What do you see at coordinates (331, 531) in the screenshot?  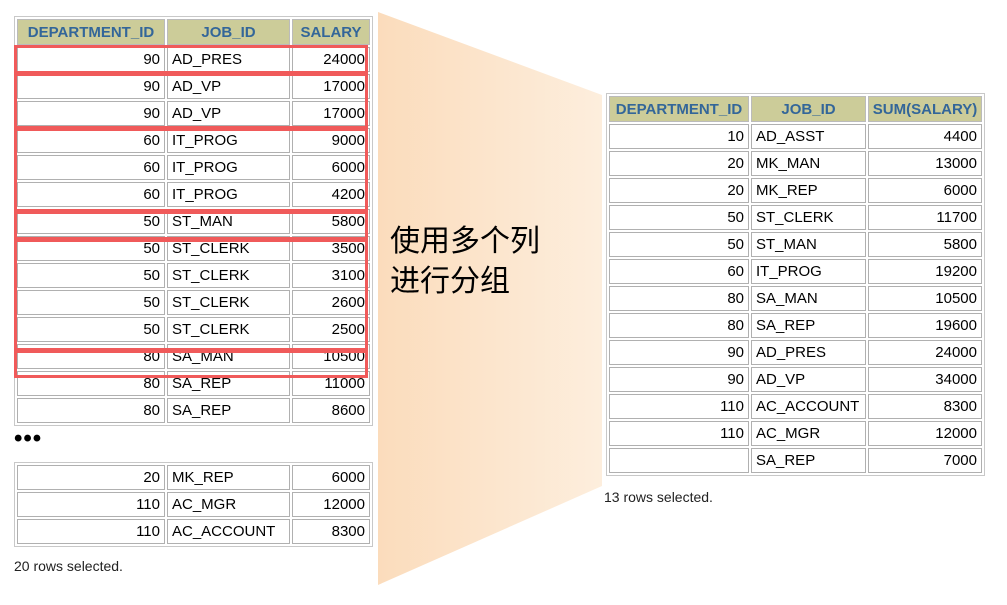 I see `table-cell: 8300` at bounding box center [331, 531].